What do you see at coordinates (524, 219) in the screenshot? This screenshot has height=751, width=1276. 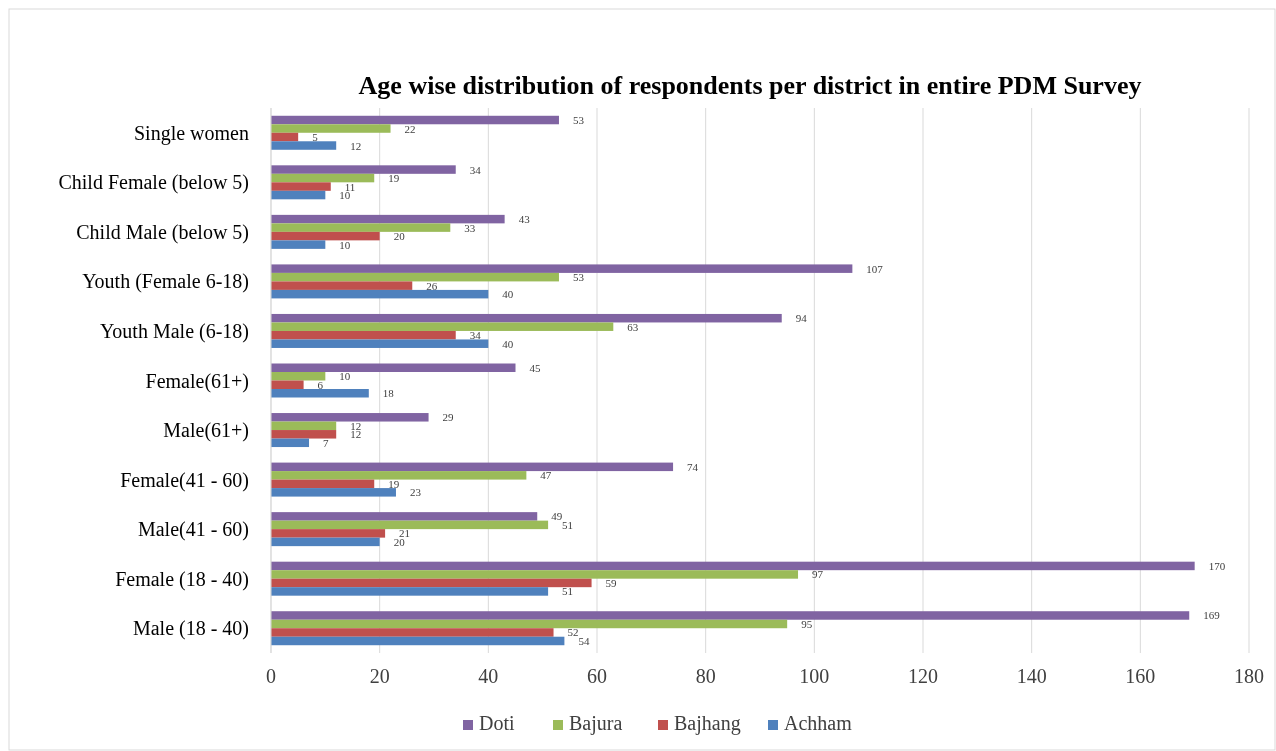 I see `data-label: 43` at bounding box center [524, 219].